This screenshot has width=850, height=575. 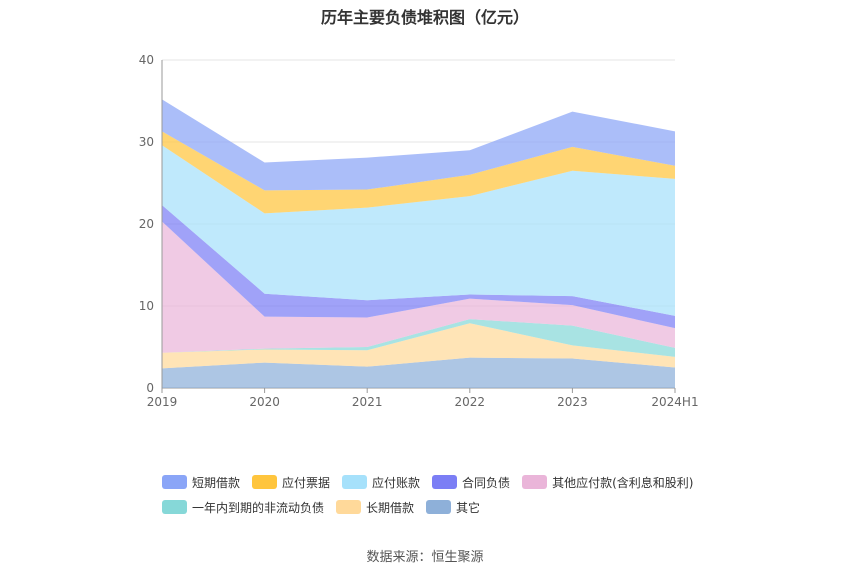 I want to click on x-tick-label: 2019, so click(x=162, y=402).